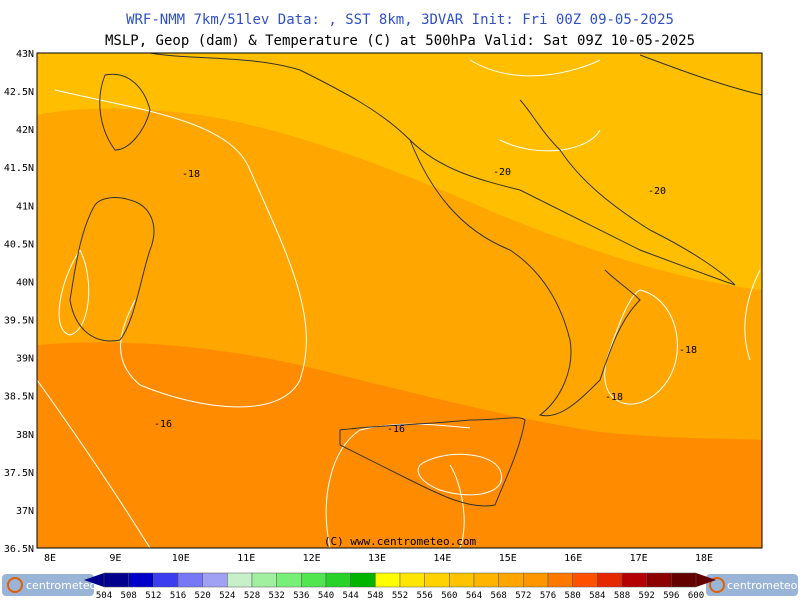 The width and height of the screenshot is (800, 604). What do you see at coordinates (203, 595) in the screenshot?
I see `colorbar-label: 520` at bounding box center [203, 595].